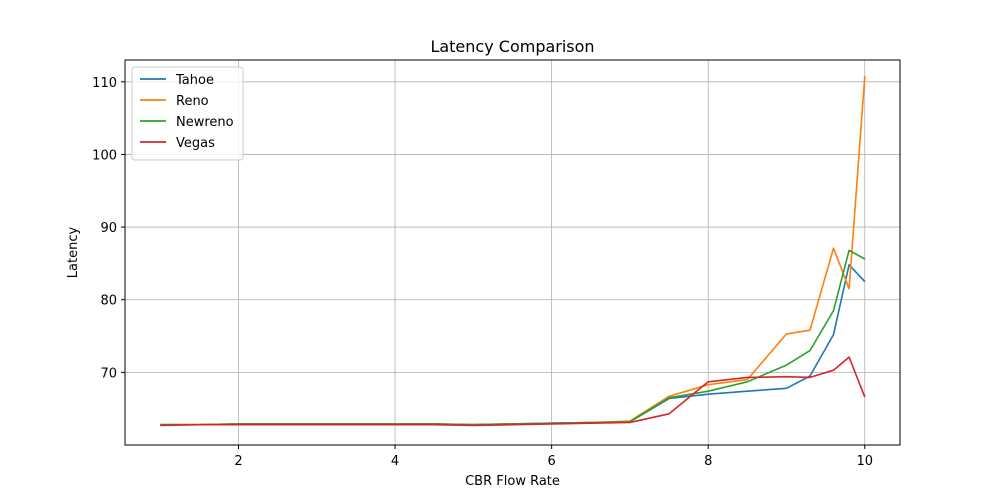 The width and height of the screenshot is (1000, 500). Describe the element at coordinates (194, 80) in the screenshot. I see `legend-label: Tahoe` at that location.